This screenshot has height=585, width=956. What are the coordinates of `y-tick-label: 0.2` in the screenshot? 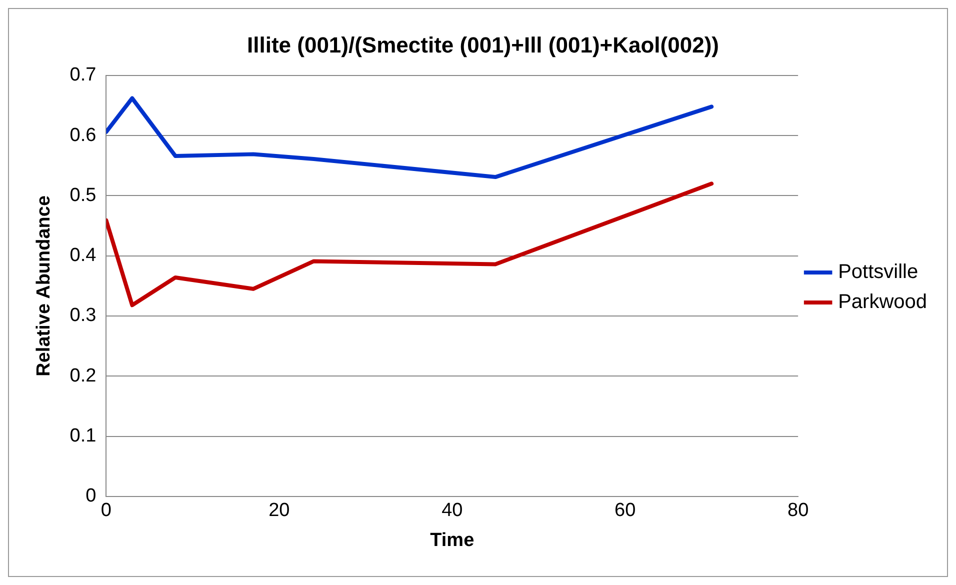 It's located at (83, 375).